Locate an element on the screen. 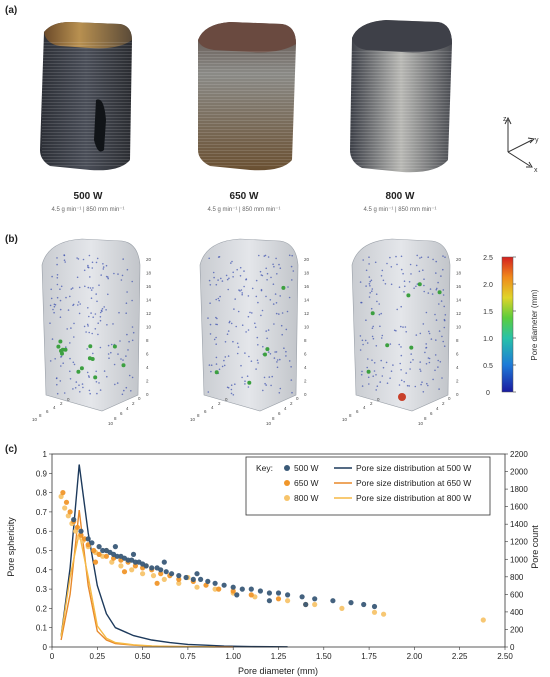  y-tick-label: 0.7 is located at coordinates (42, 512).